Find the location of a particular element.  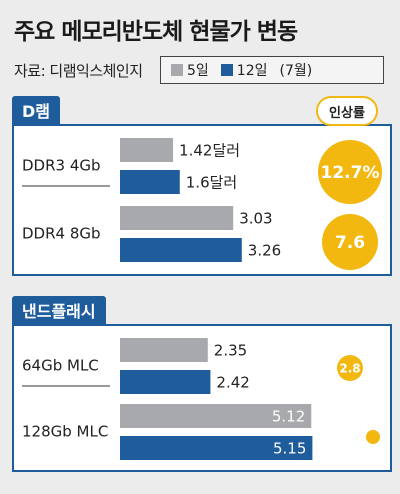

data-label: 3.26 is located at coordinates (264, 251).